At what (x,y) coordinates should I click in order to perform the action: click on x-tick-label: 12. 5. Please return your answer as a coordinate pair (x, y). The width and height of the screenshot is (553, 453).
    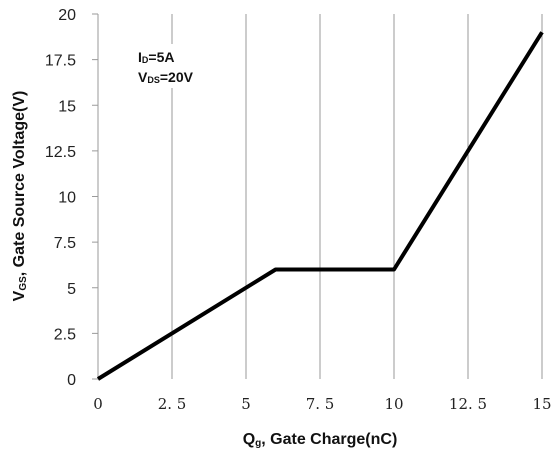
    Looking at the image, I should click on (468, 404).